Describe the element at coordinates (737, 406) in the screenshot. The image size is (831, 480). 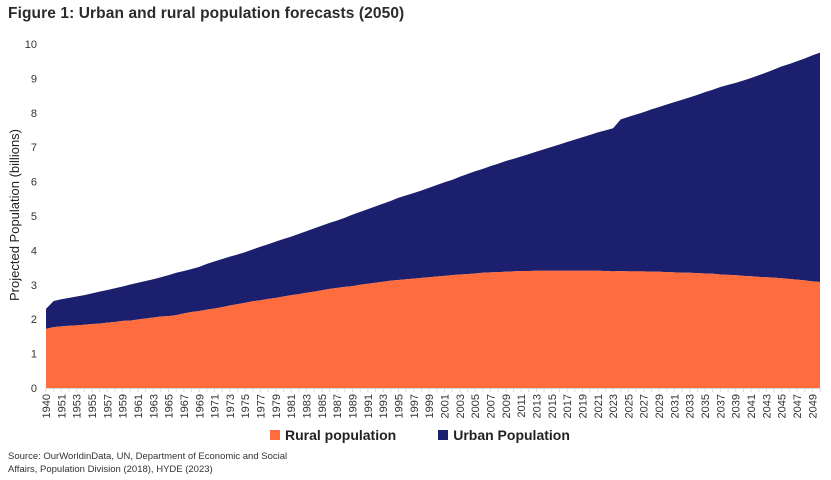
I see `x-tick-label: 2039` at that location.